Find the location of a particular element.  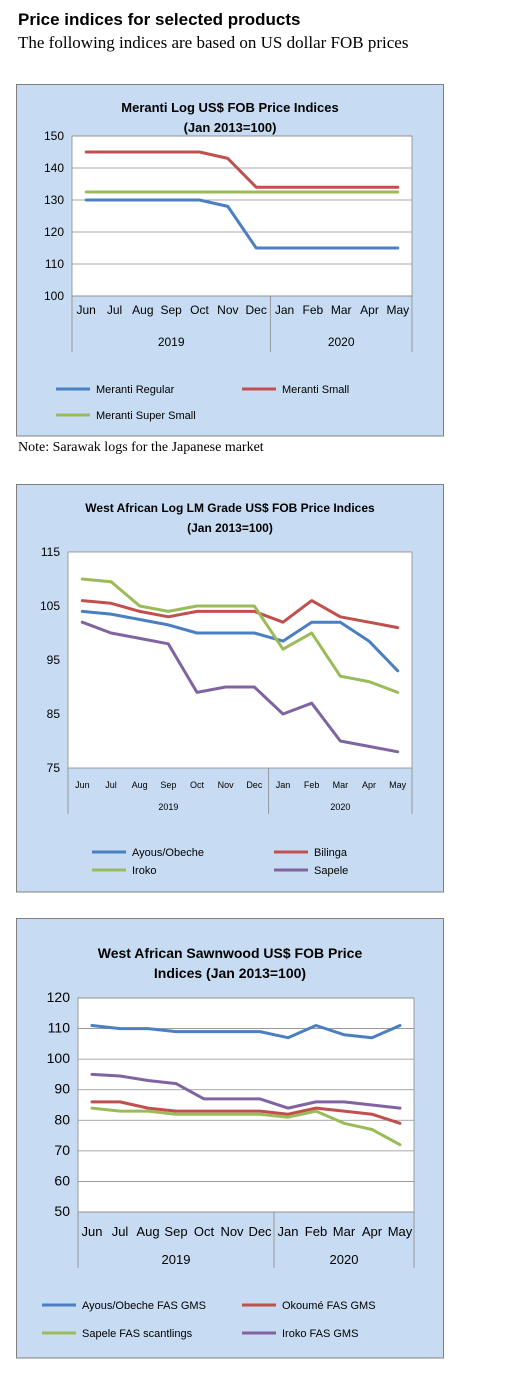

series-line-iroko-fas-gms is located at coordinates (246, 1091).